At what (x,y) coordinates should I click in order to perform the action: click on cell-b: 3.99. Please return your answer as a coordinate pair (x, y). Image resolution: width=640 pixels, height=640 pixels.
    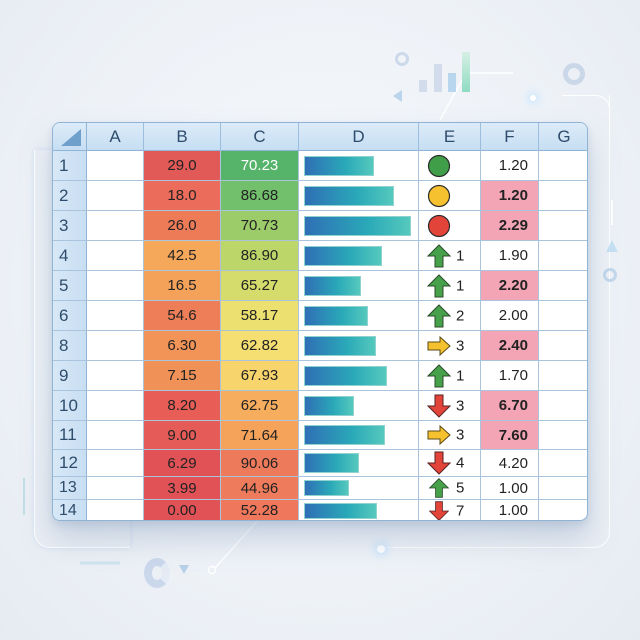
    Looking at the image, I should click on (182, 488).